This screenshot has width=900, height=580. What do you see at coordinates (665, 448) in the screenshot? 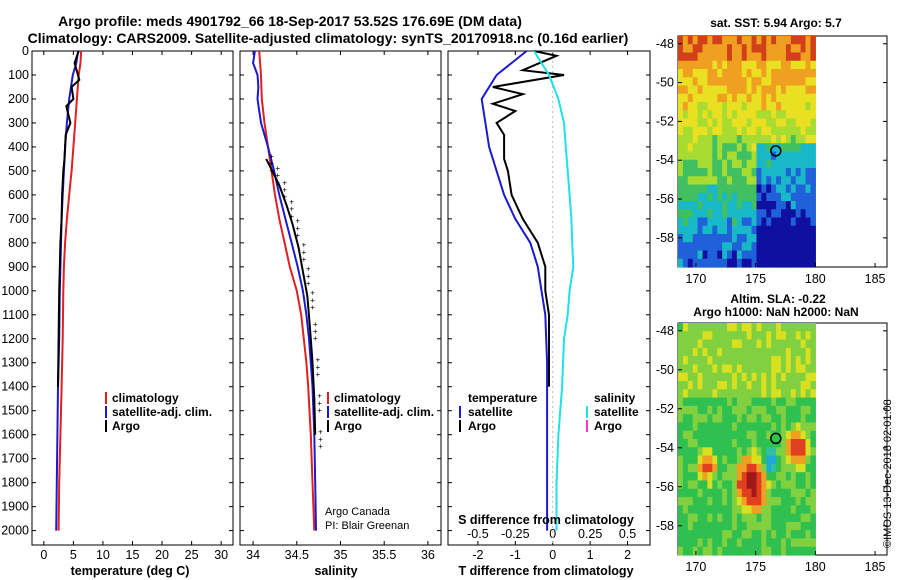
I see `map-y-tick-label: -54` at bounding box center [665, 448].